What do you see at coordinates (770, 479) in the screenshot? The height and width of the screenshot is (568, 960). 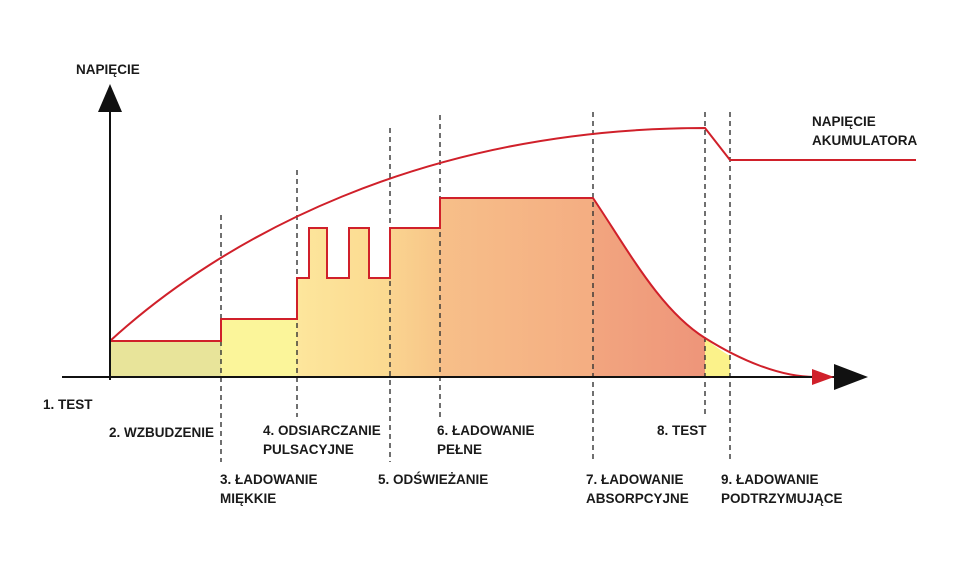 I see `stage-9-label-line-1: 9. ŁADOWANIE` at bounding box center [770, 479].